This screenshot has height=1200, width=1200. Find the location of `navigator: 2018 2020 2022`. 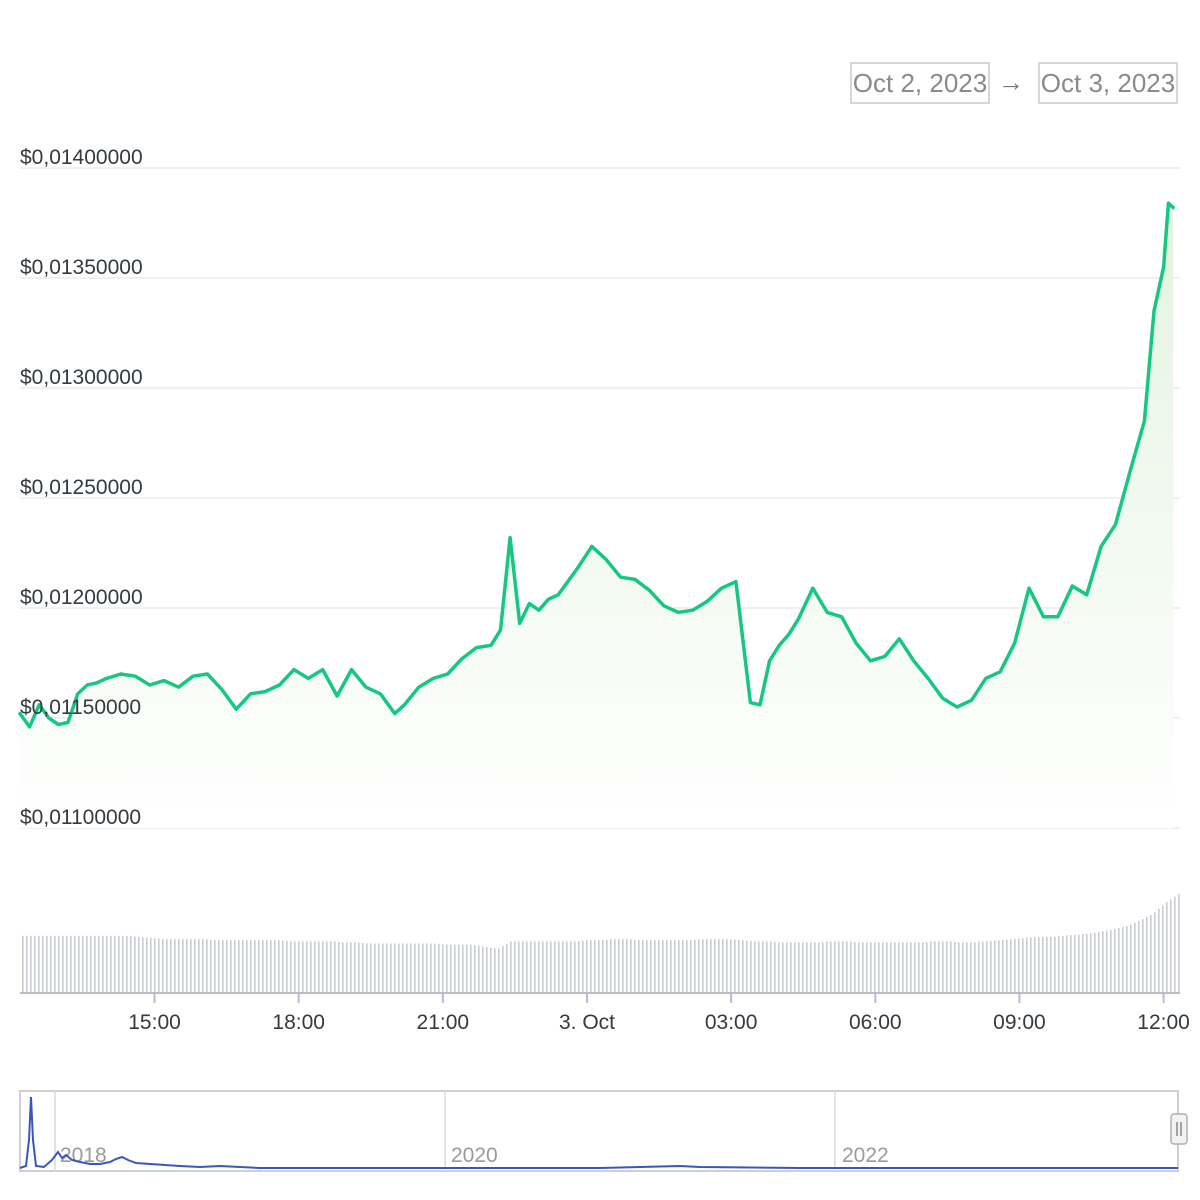

navigator: 2018 2020 2022 is located at coordinates (603, 1131).